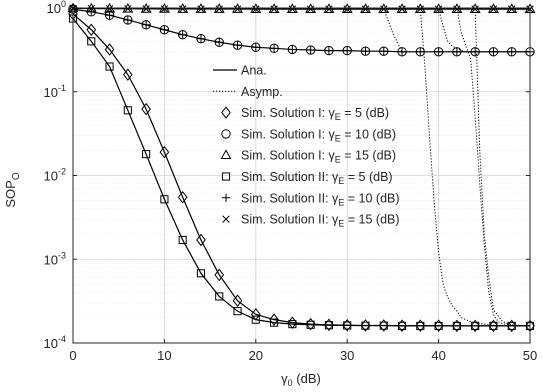 Image resolution: width=543 pixels, height=392 pixels. I want to click on y-axis-label: SOPO, so click(12, 189).